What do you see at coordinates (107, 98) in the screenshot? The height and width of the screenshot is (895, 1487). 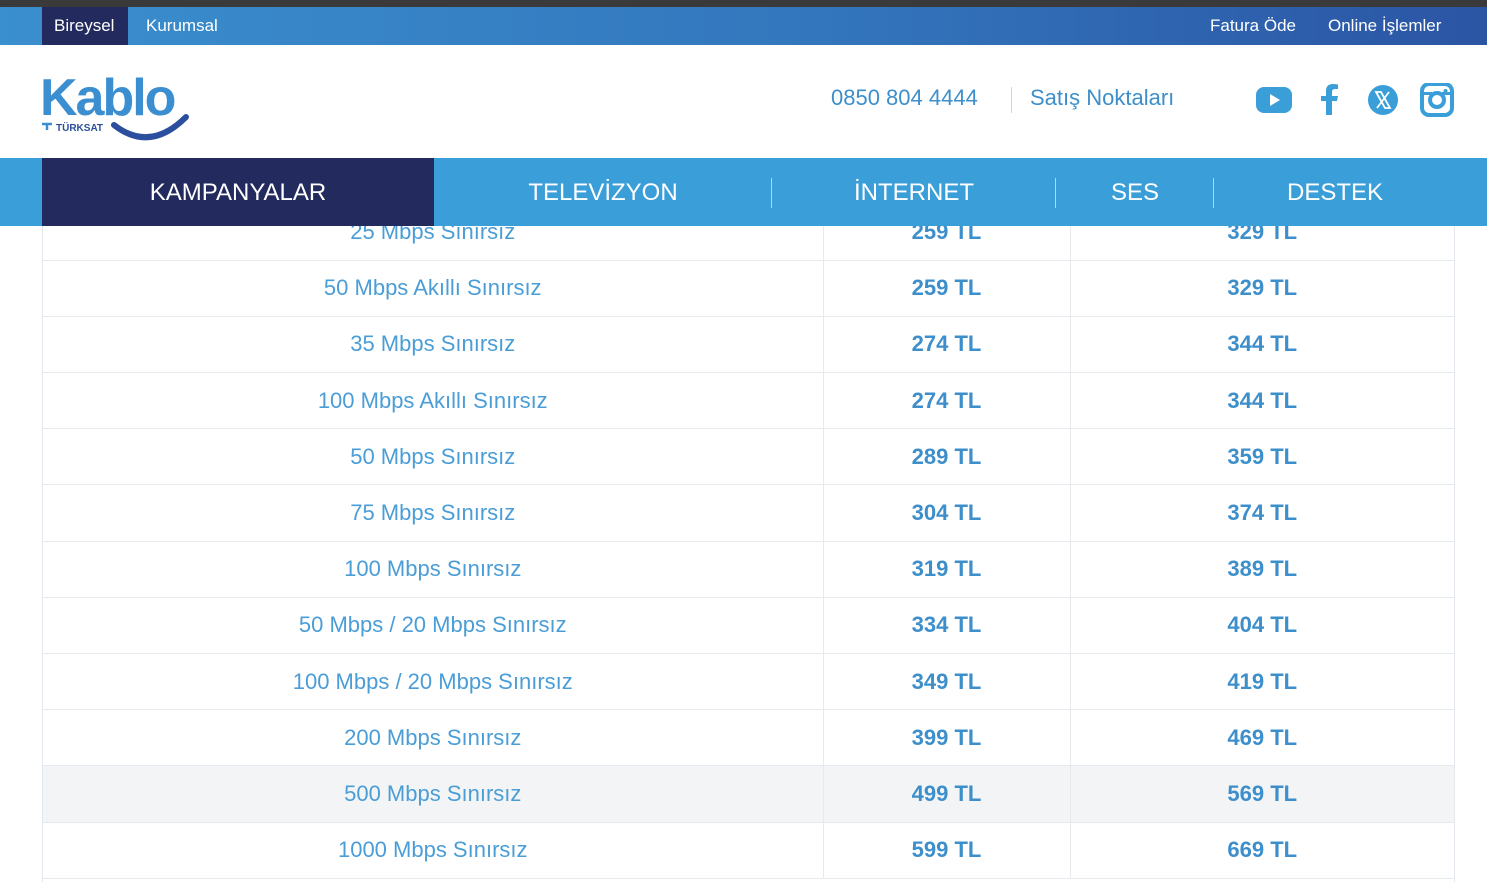 I see `logo-text: Kablo` at bounding box center [107, 98].